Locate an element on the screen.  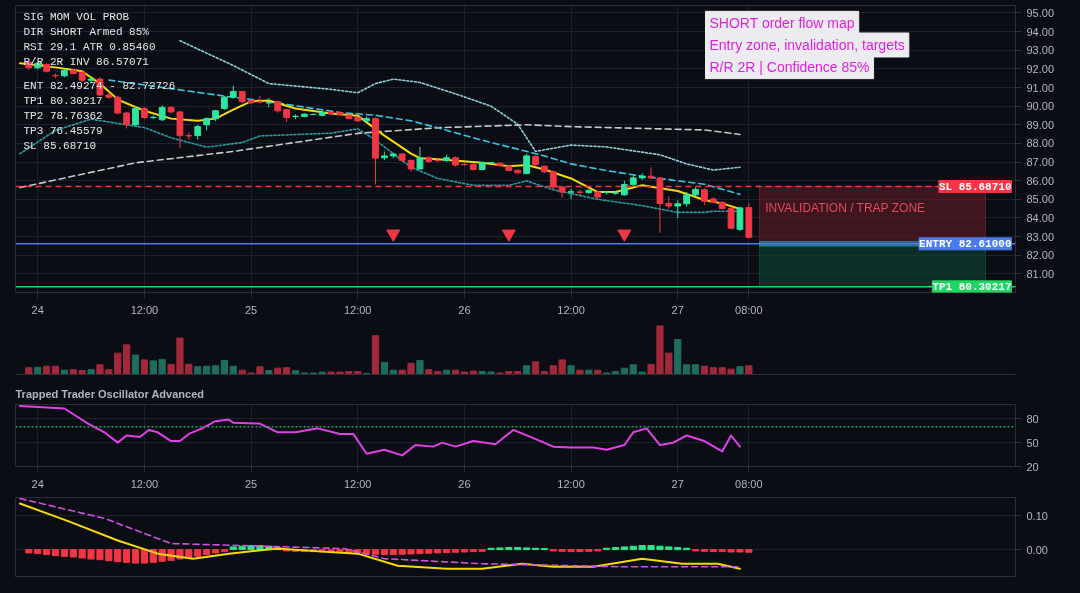
y-tick-label: 81.00 is located at coordinates (1040, 273).